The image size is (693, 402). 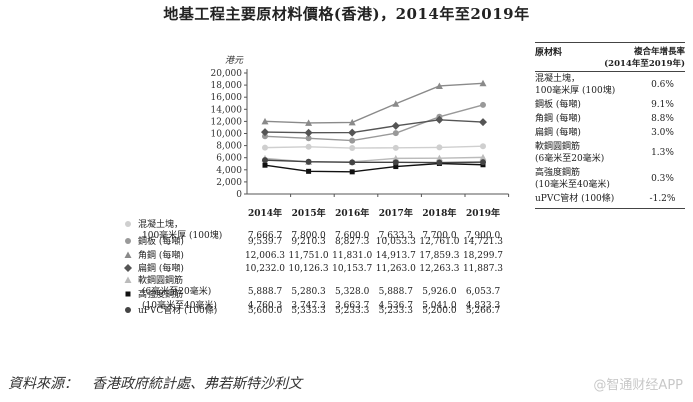 I want to click on data-label: 10,126.3, so click(x=309, y=269).